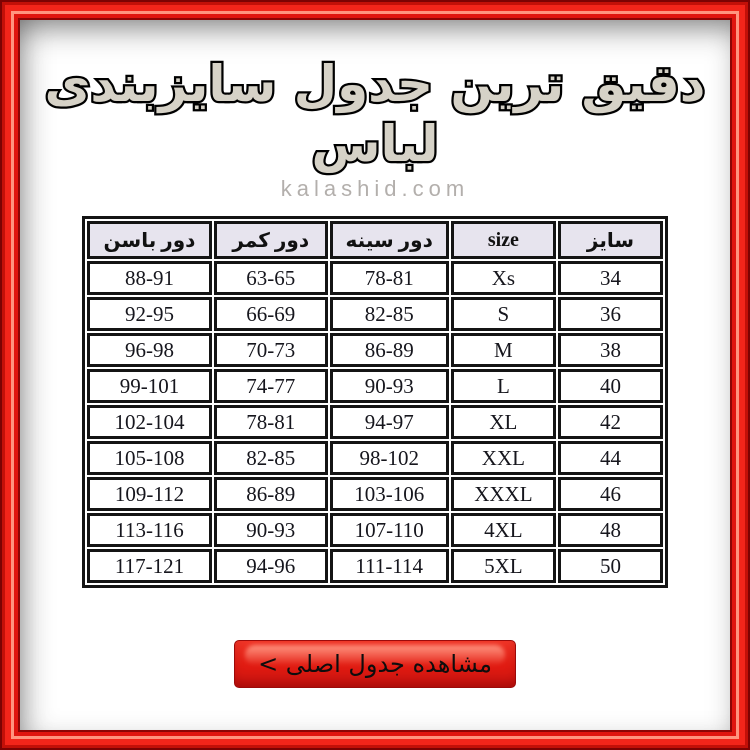 The height and width of the screenshot is (750, 750). What do you see at coordinates (270, 240) in the screenshot?
I see `column-header: دور کمر` at bounding box center [270, 240].